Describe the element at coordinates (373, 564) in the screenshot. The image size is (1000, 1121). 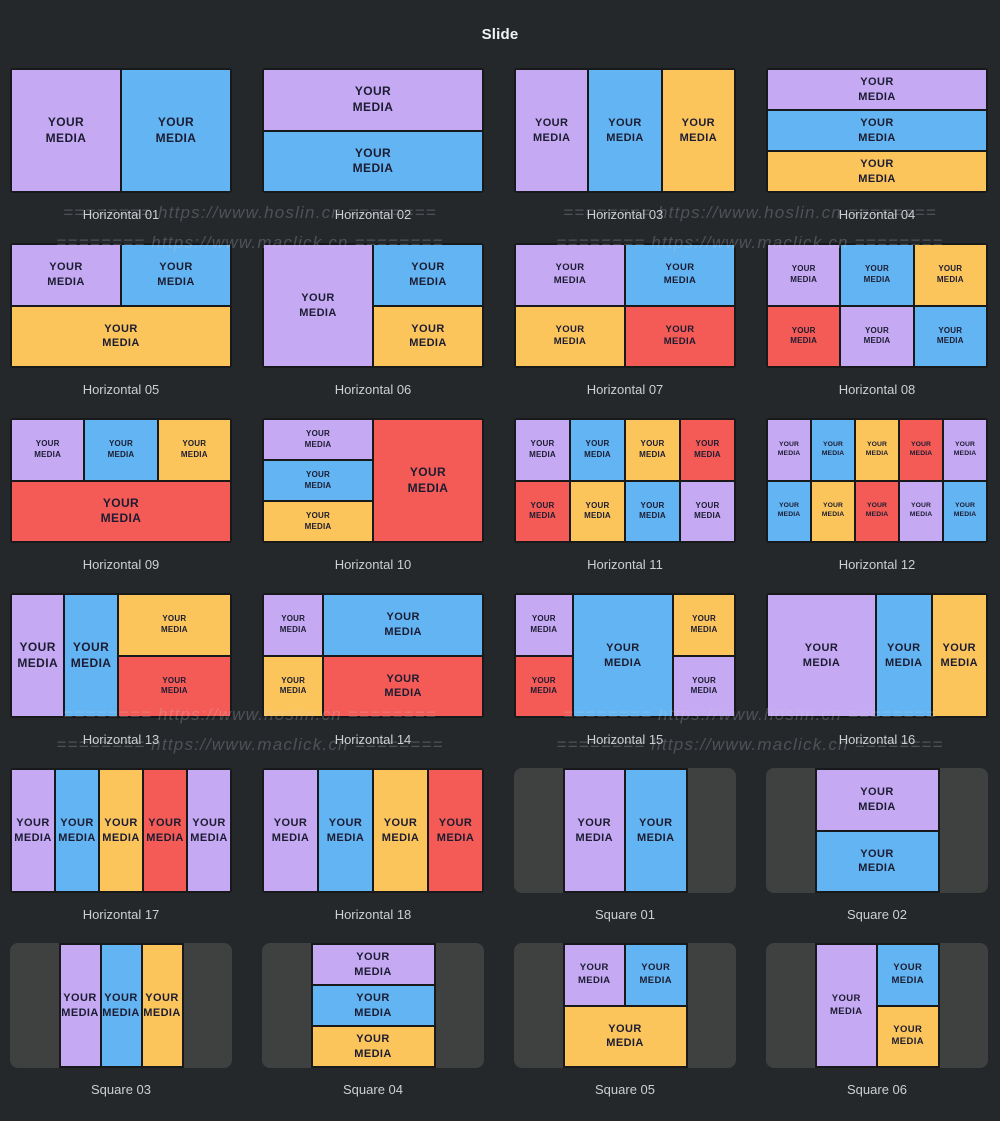
I see `template-label: Horizontal 10` at that location.